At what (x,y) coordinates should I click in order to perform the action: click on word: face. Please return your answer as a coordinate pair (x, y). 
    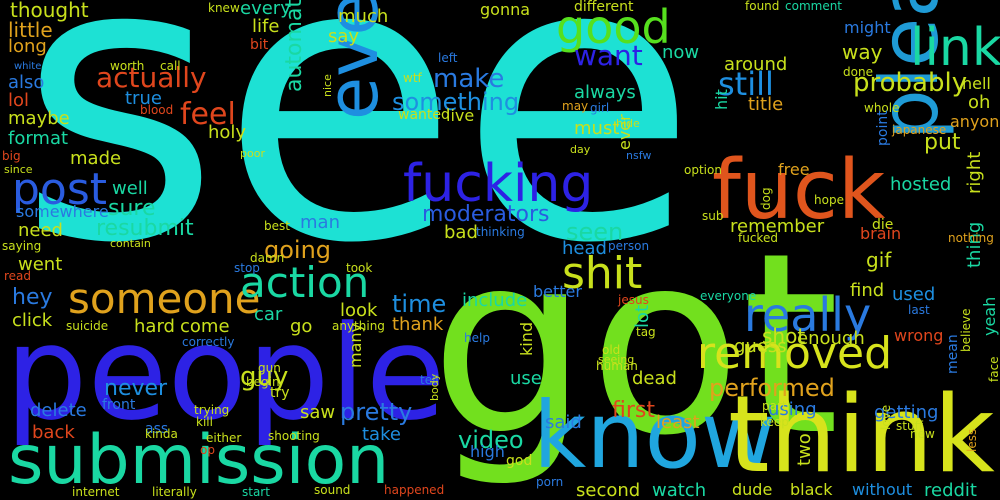
    Looking at the image, I should click on (993, 369).